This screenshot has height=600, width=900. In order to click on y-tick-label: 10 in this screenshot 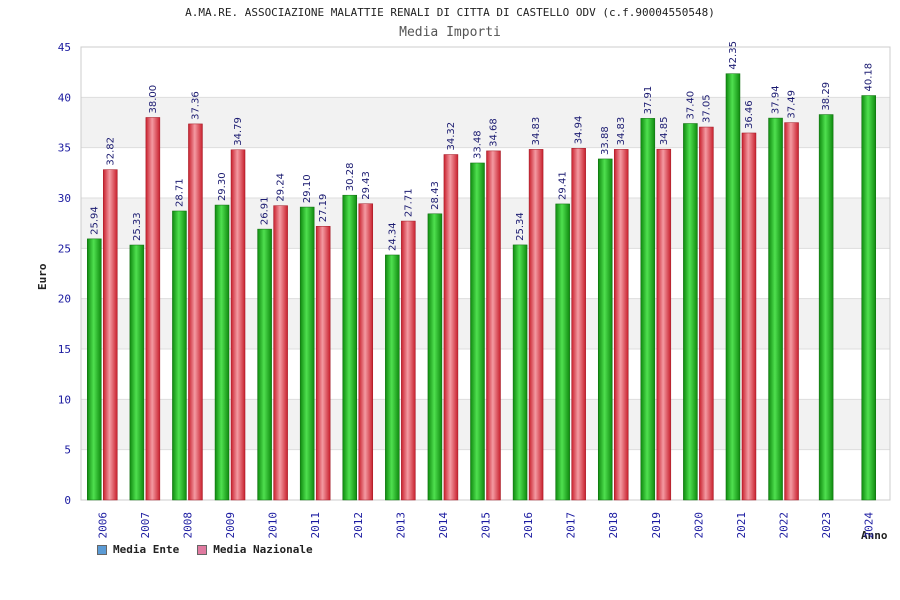, I will do `click(64, 399)`.